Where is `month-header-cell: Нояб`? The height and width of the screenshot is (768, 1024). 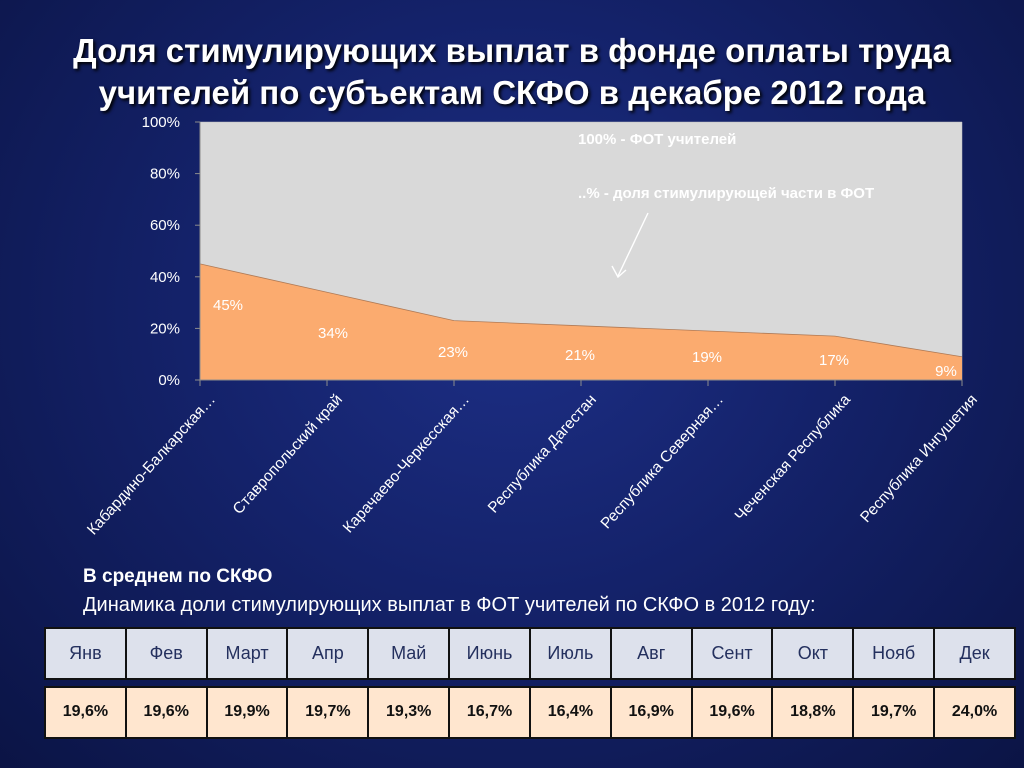 month-header-cell: Нояб is located at coordinates (894, 653).